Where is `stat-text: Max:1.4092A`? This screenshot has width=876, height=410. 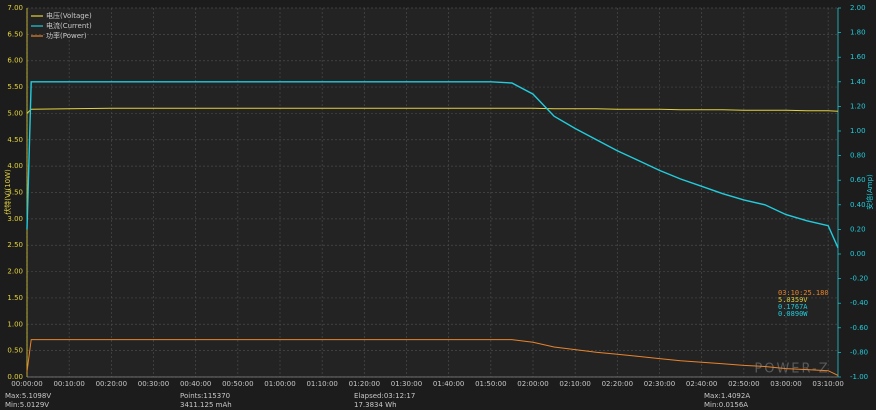
stat-text: Max:1.4092A is located at coordinates (727, 396).